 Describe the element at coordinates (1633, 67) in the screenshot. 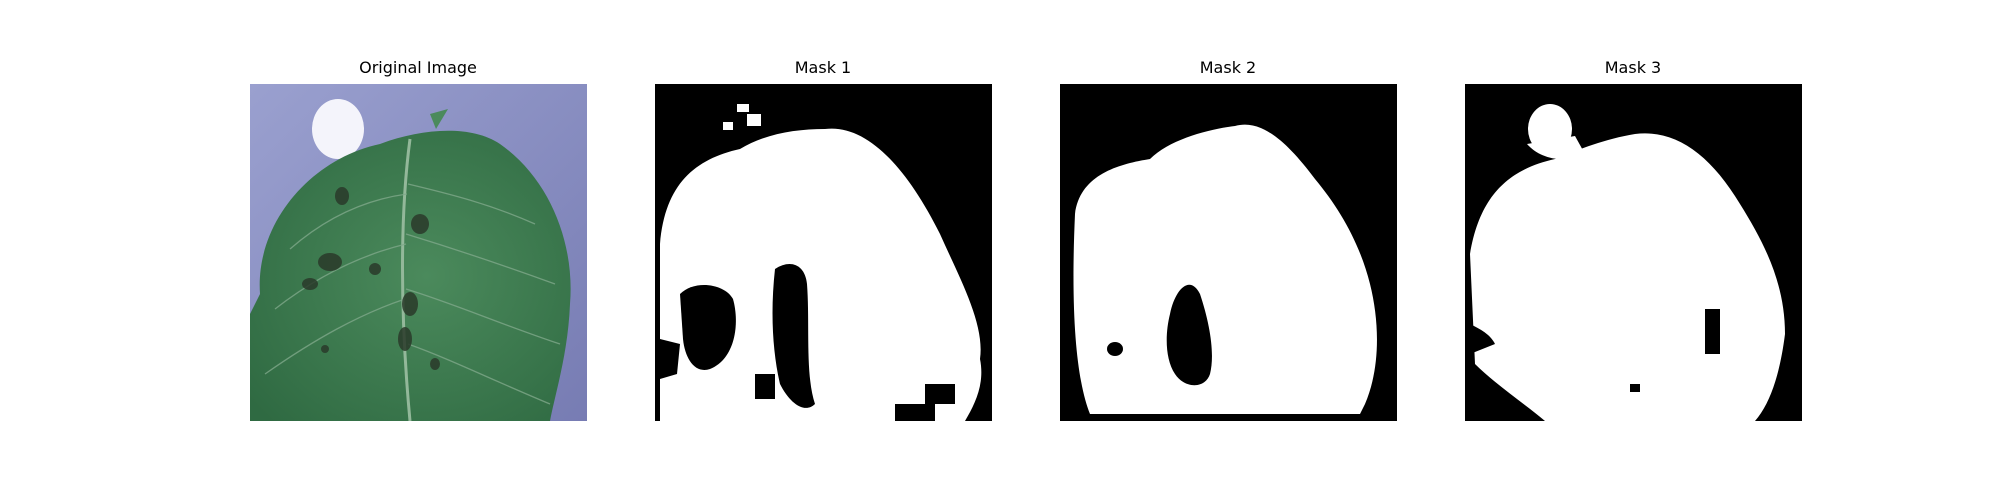

I see `panel-title-mask-3: Mask 3` at that location.